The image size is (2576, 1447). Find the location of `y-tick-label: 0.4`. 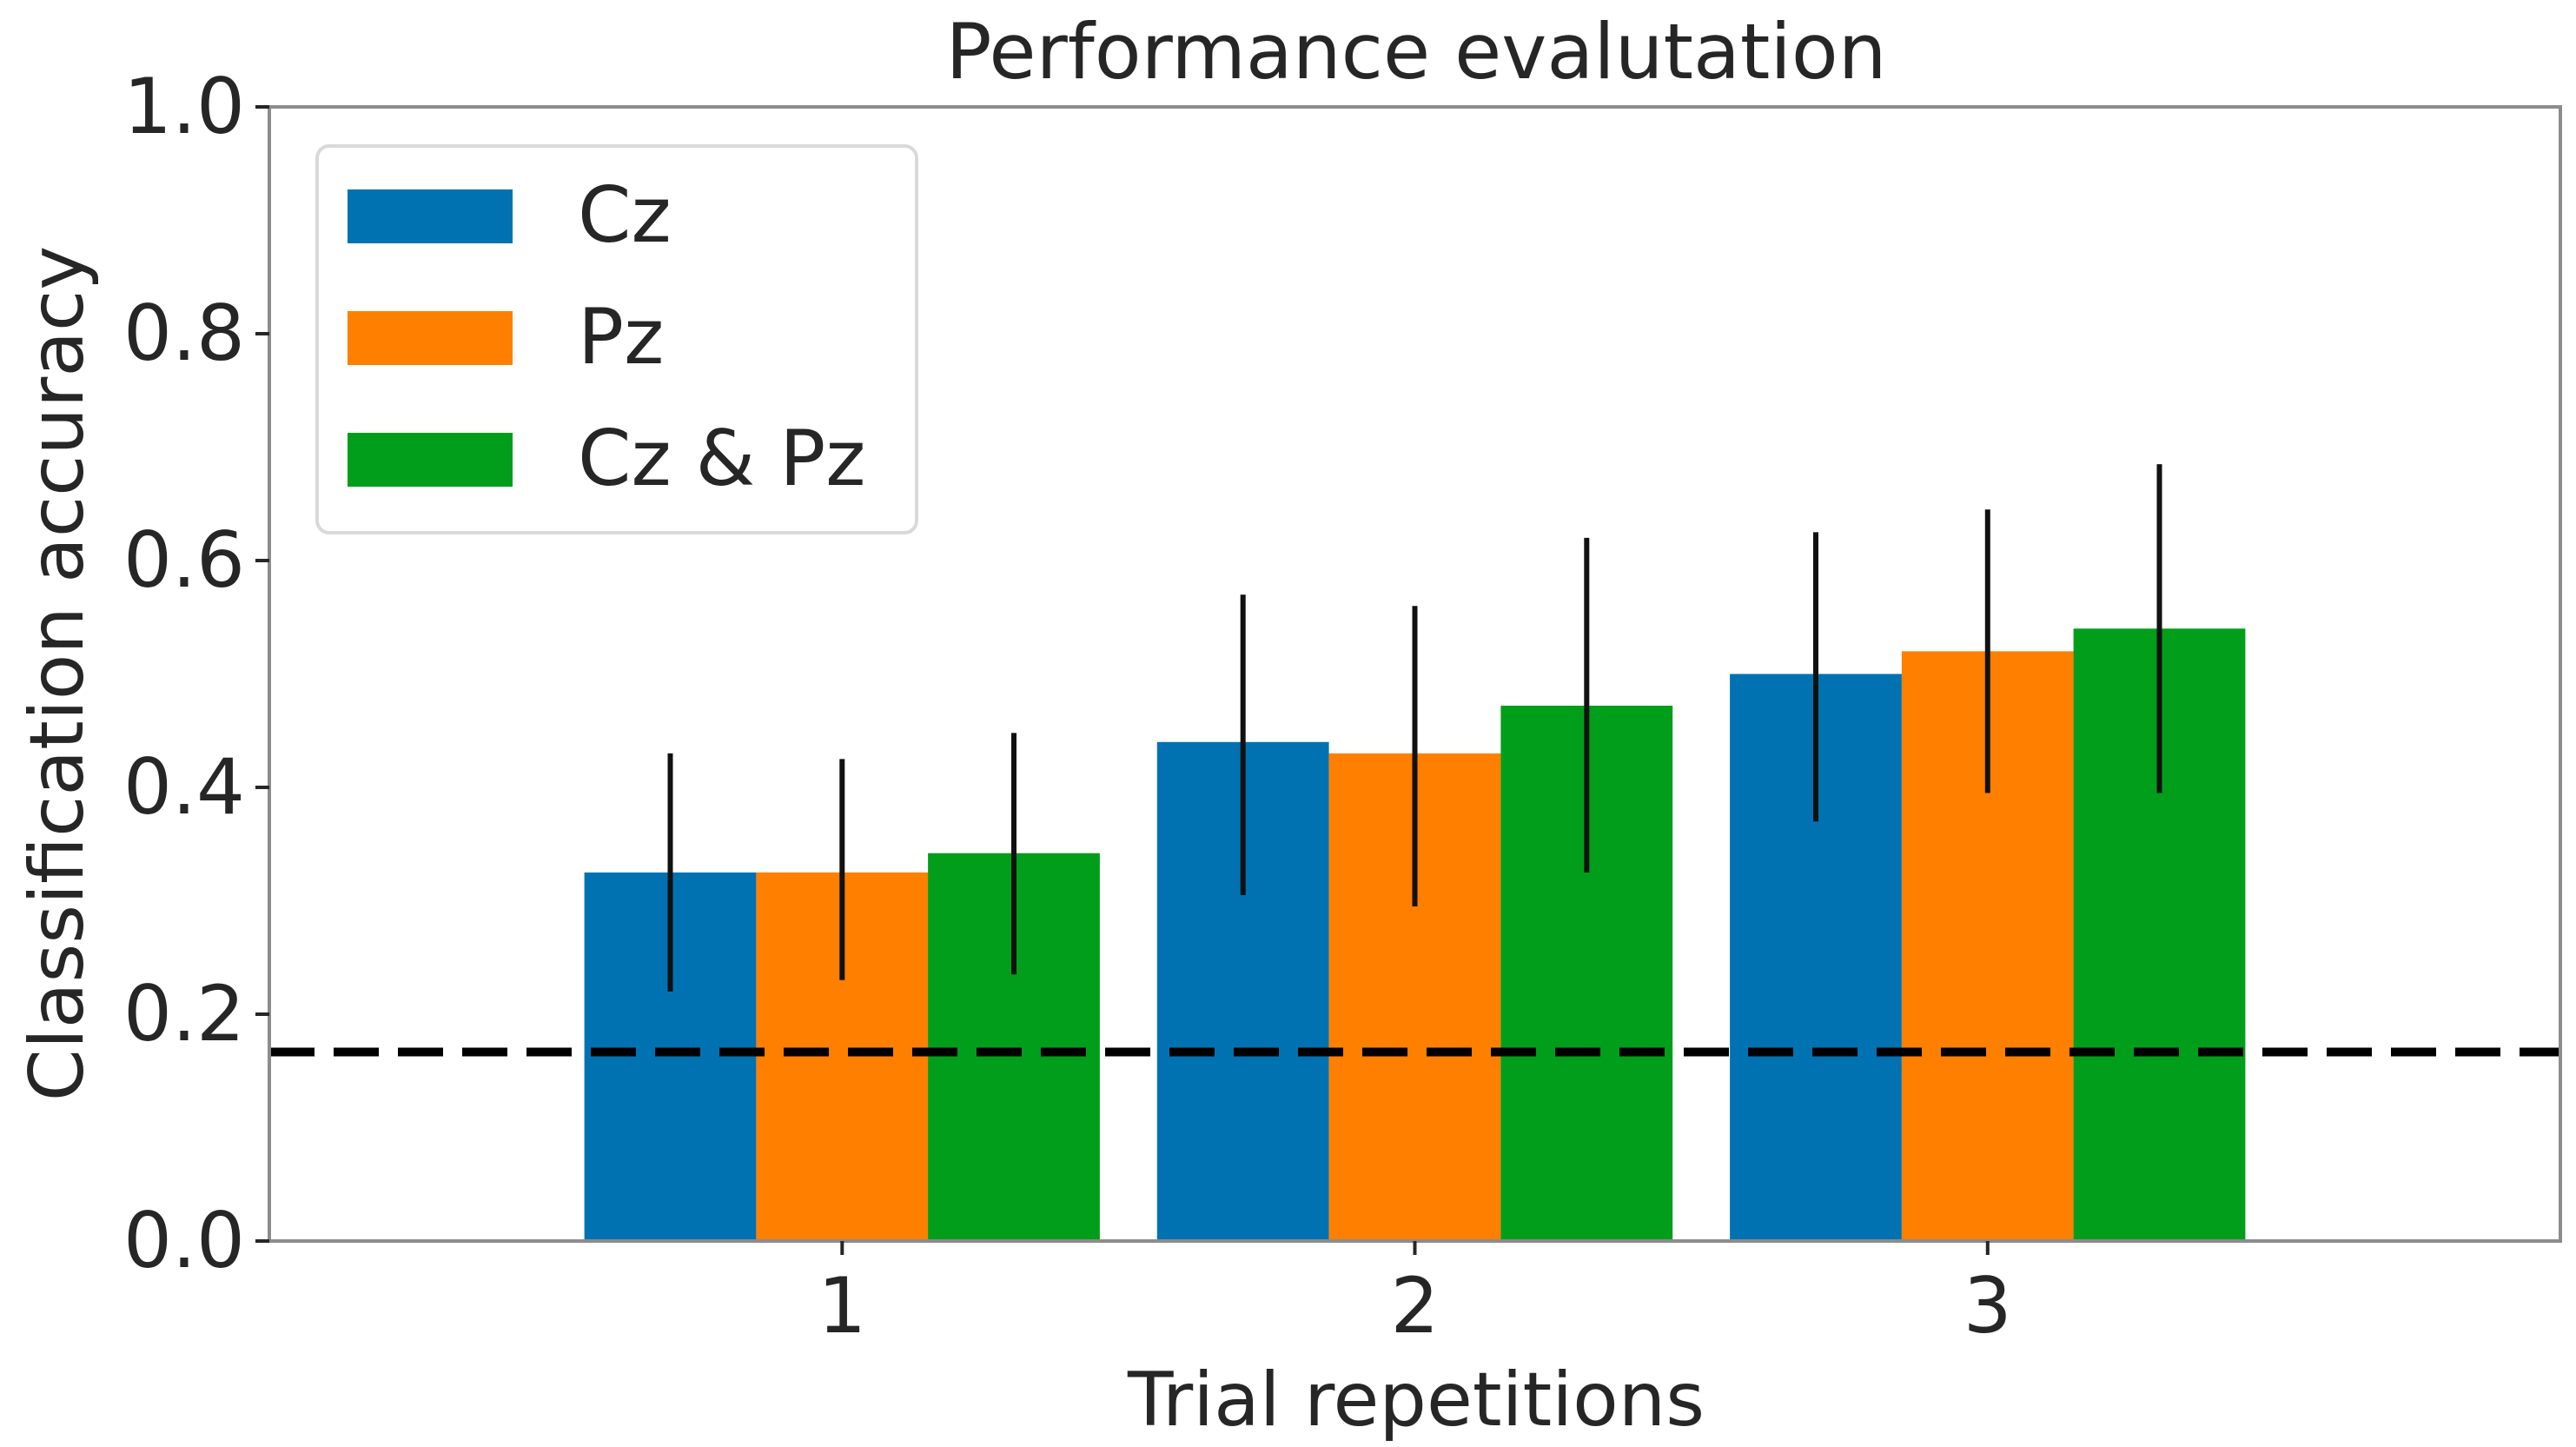

y-tick-label: 0.4 is located at coordinates (184, 787).